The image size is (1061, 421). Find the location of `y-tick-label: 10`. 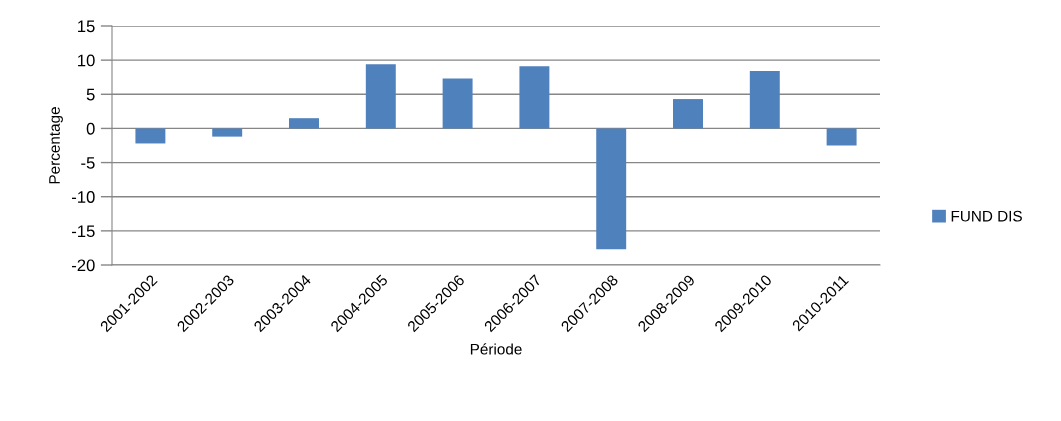

y-tick-label: 10 is located at coordinates (86, 60).